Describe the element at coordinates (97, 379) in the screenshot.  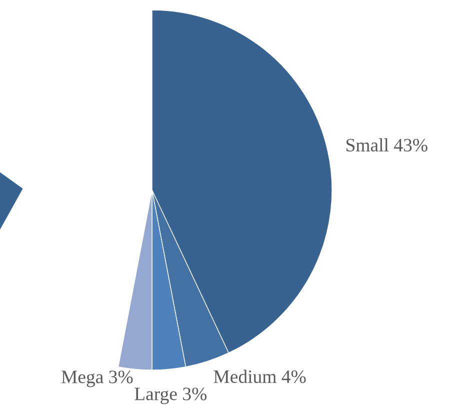
I see `slice-label: Mega 3%` at that location.